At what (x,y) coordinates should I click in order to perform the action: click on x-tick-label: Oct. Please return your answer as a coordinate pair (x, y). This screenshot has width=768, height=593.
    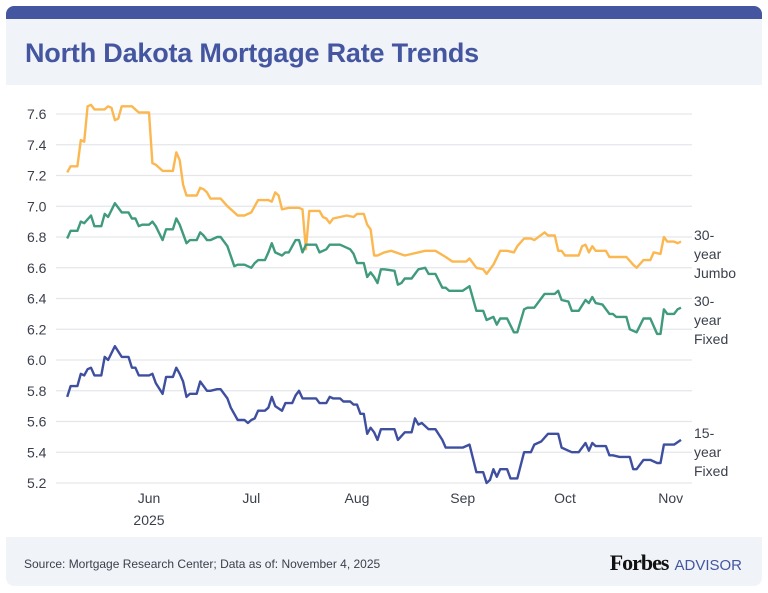
    Looking at the image, I should click on (565, 498).